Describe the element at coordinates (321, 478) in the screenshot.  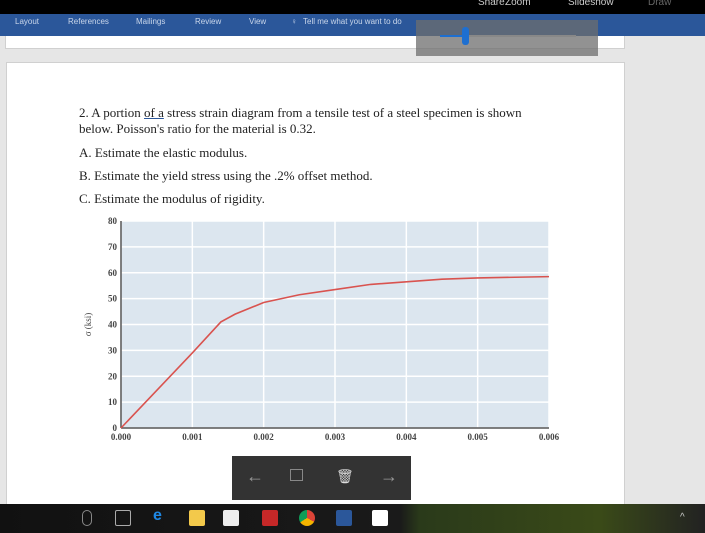
I see `photo-toolbar: ← 🗑 →` at that location.